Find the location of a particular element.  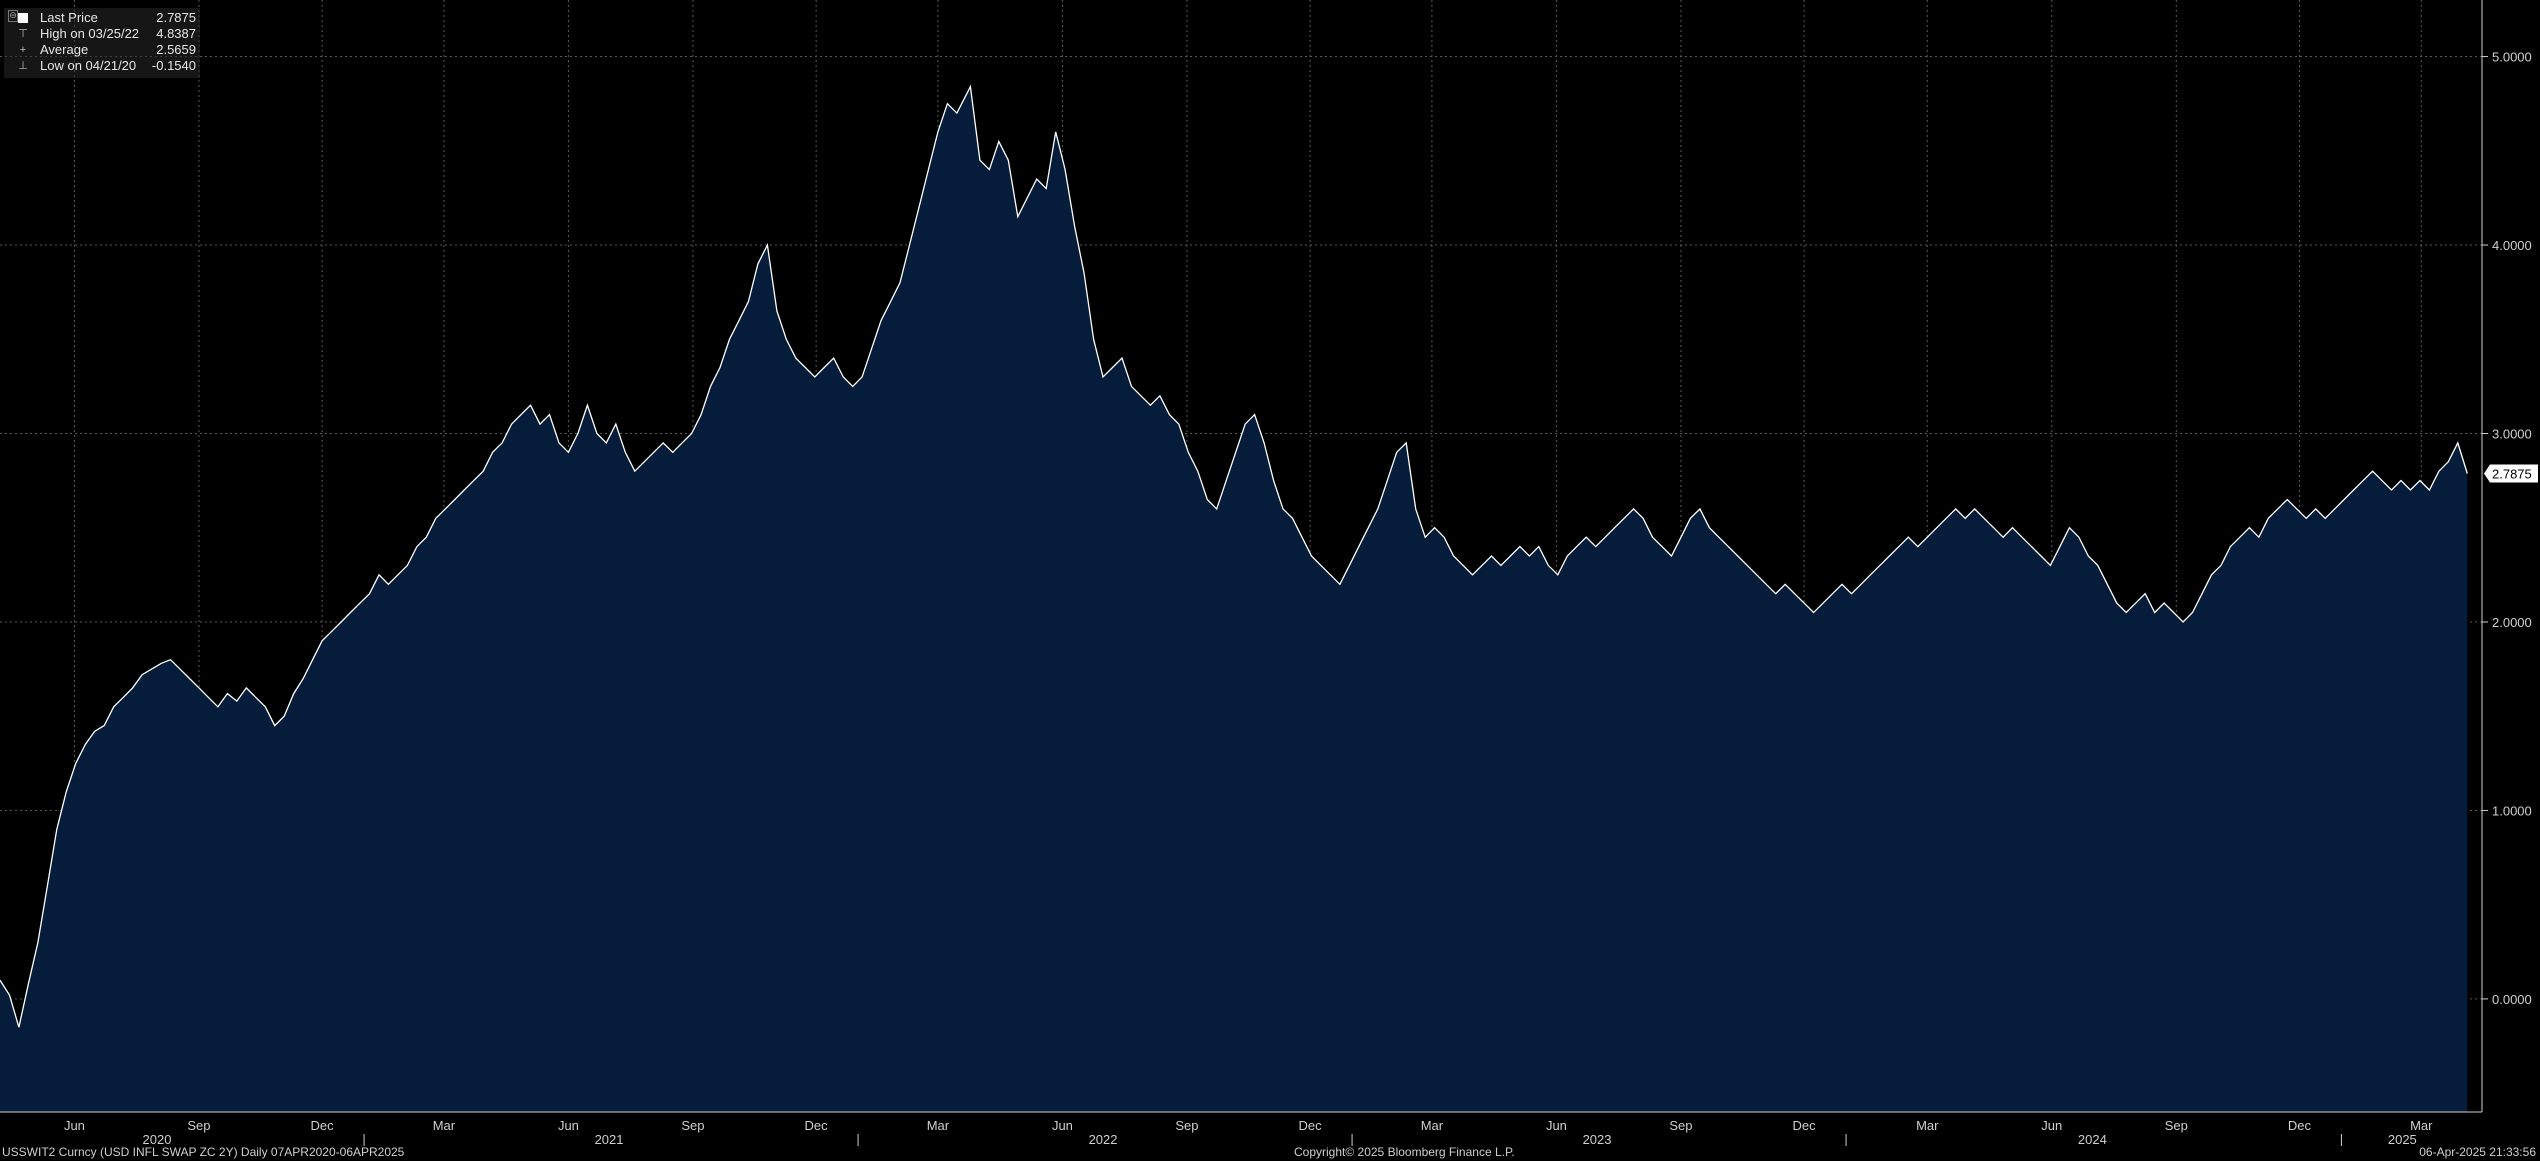

legend-value: 4.8387 is located at coordinates (176, 33).